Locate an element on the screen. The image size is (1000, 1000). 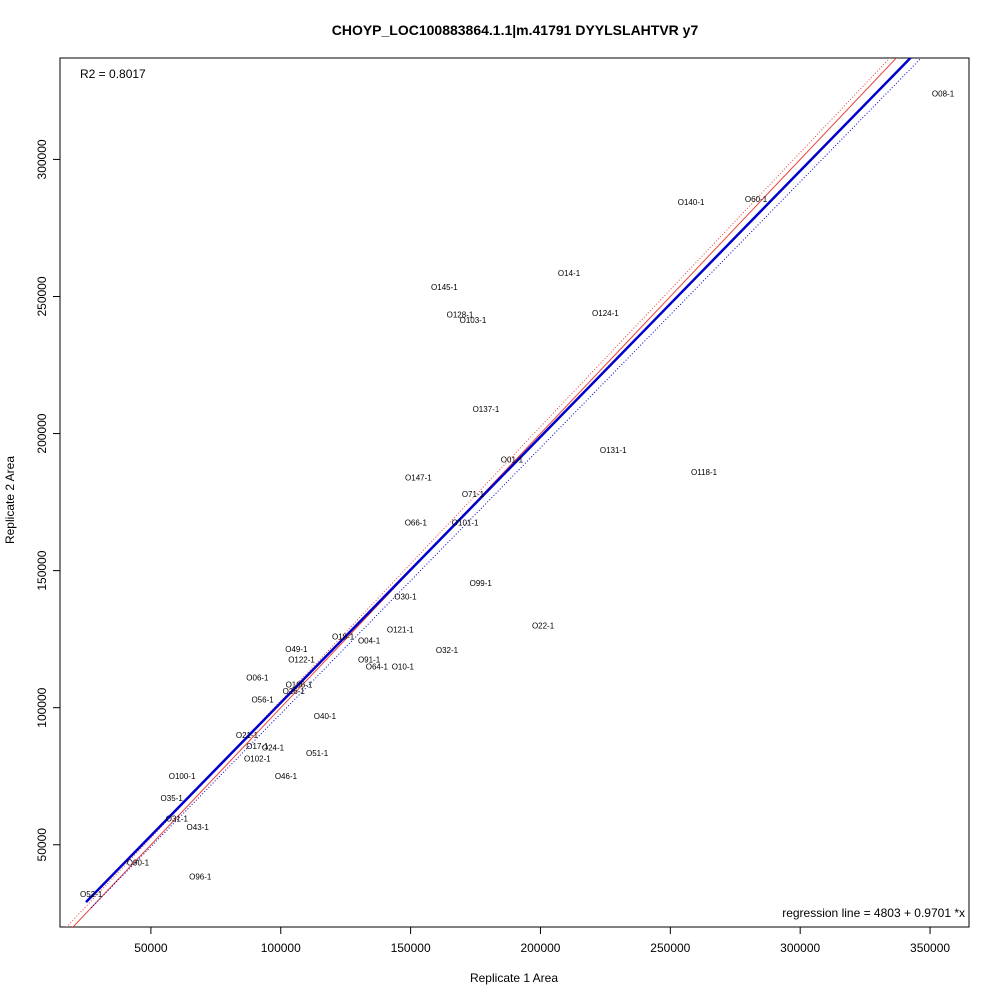
data-point: O101-1 is located at coordinates (465, 523).